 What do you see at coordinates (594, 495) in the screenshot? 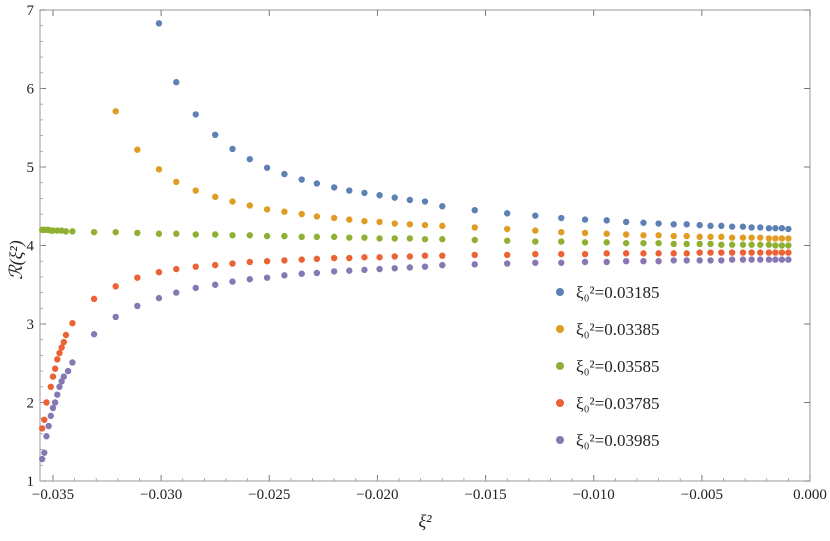
I see `x-tick-label: −0.010` at bounding box center [594, 495].